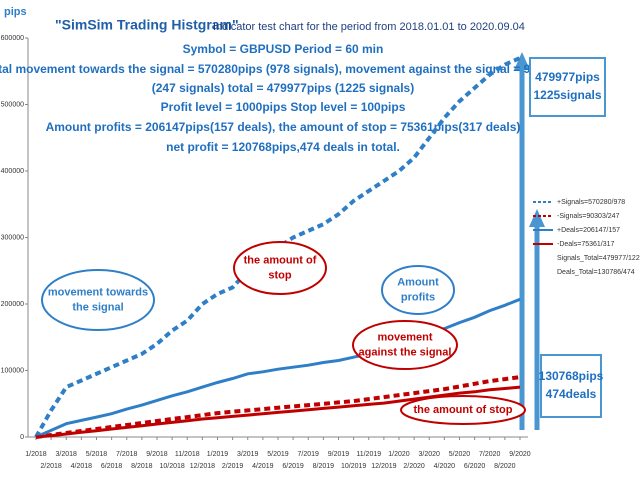 This screenshot has height=480, width=640. Describe the element at coordinates (475, 466) in the screenshot. I see `x-tick-label: 6/2020` at that location.